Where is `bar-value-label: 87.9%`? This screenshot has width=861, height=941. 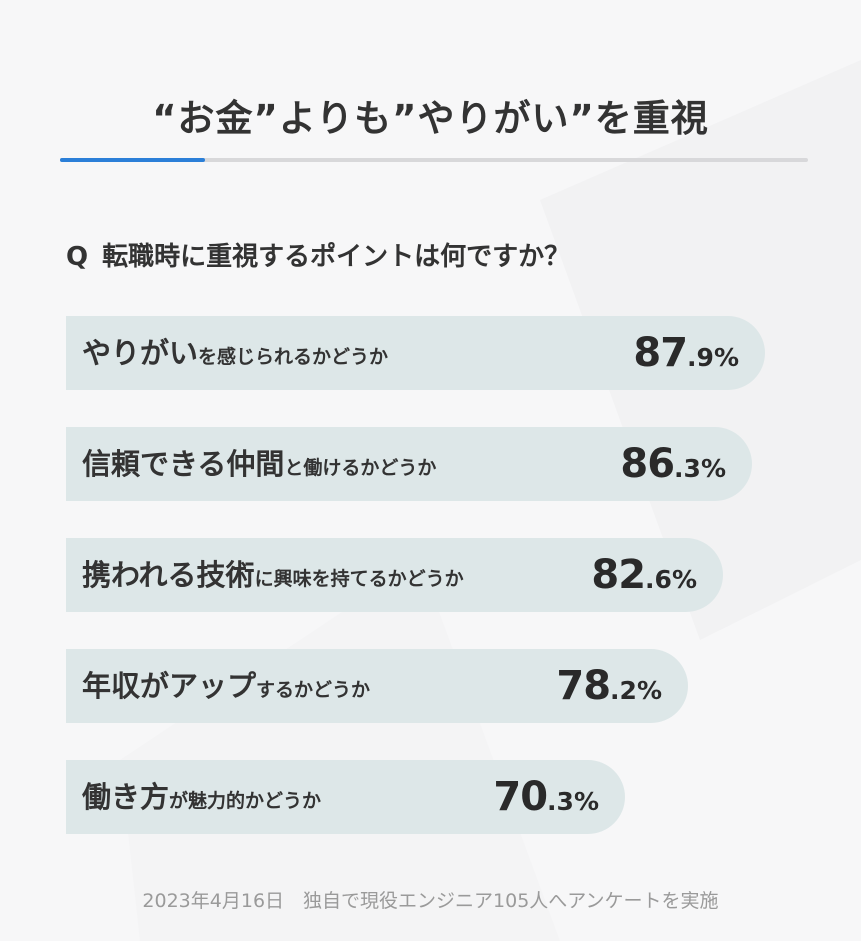
bar-value-label: 87.9% is located at coordinates (686, 353).